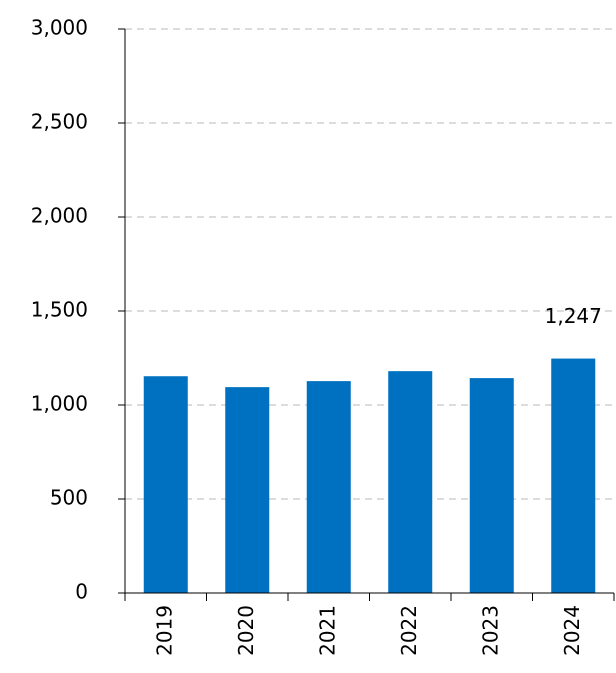  Describe the element at coordinates (59, 28) in the screenshot. I see `y-tick-label: 3,000` at that location.